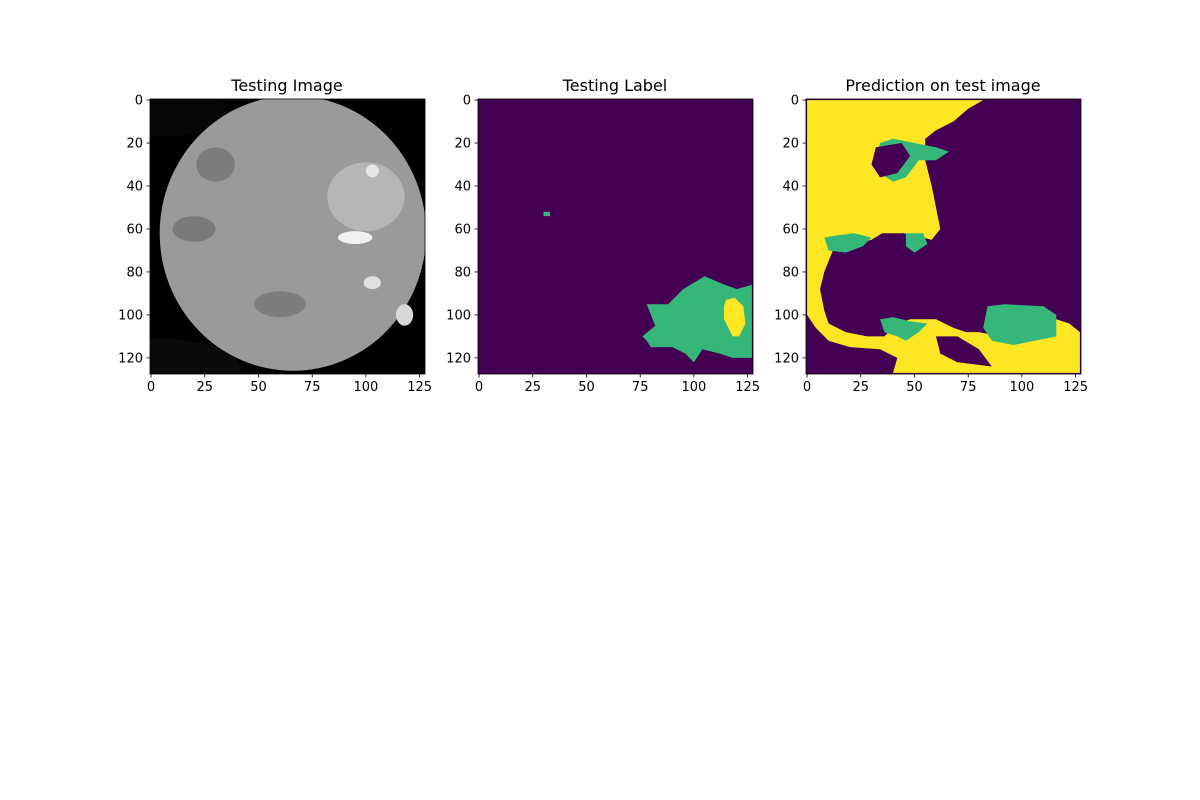 This screenshot has height=800, width=1200. What do you see at coordinates (366, 197) in the screenshot?
I see `image-region-tissue-light` at bounding box center [366, 197].